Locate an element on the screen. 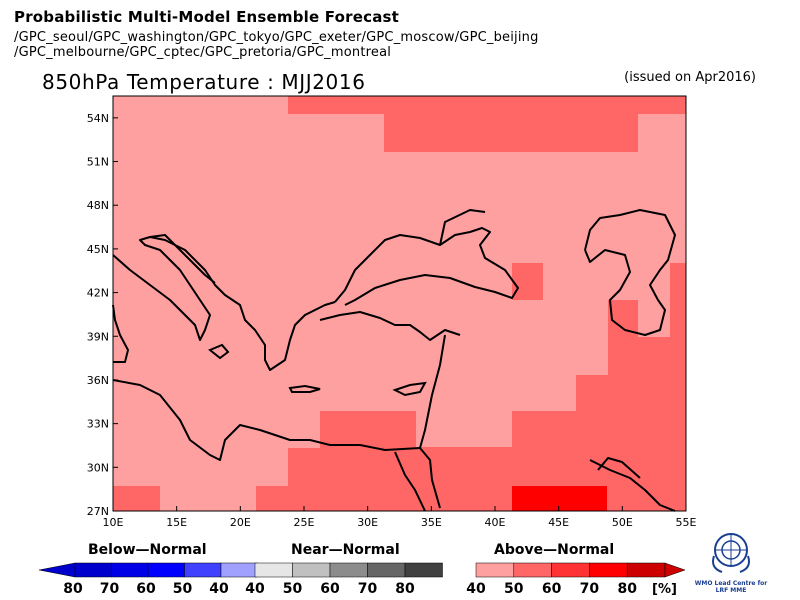 The height and width of the screenshot is (600, 800). legend-above-tick-label: 80 is located at coordinates (627, 589).